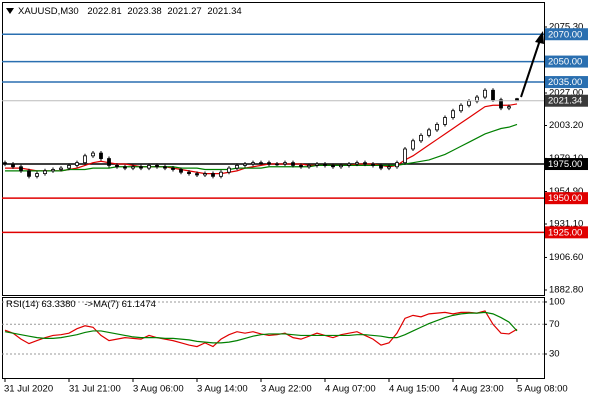 The width and height of the screenshot is (590, 400). I want to click on y-tick-label: 70, so click(554, 324).